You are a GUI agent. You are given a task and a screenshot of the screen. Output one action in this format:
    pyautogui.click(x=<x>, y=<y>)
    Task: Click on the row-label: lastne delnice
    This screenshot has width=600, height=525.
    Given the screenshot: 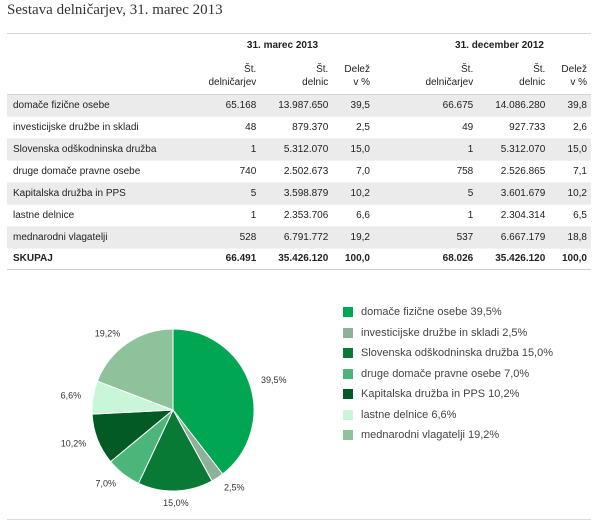 What is the action you would take?
    pyautogui.click(x=99, y=215)
    